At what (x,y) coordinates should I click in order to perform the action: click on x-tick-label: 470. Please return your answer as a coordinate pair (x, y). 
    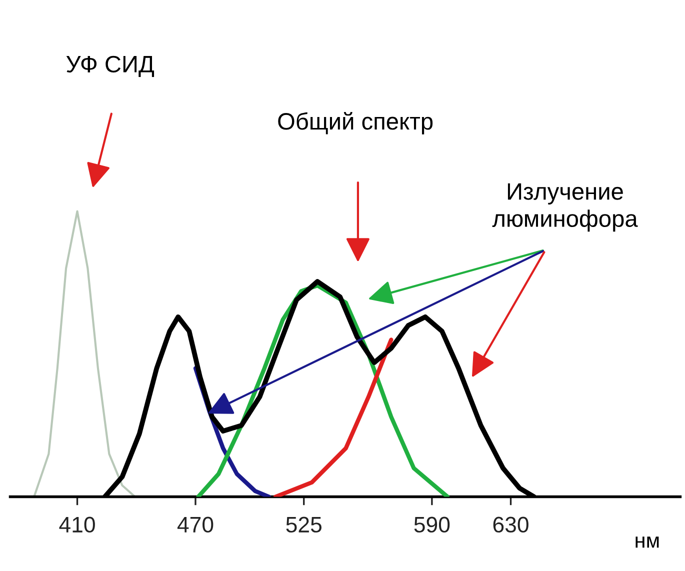
    Looking at the image, I should click on (195, 524).